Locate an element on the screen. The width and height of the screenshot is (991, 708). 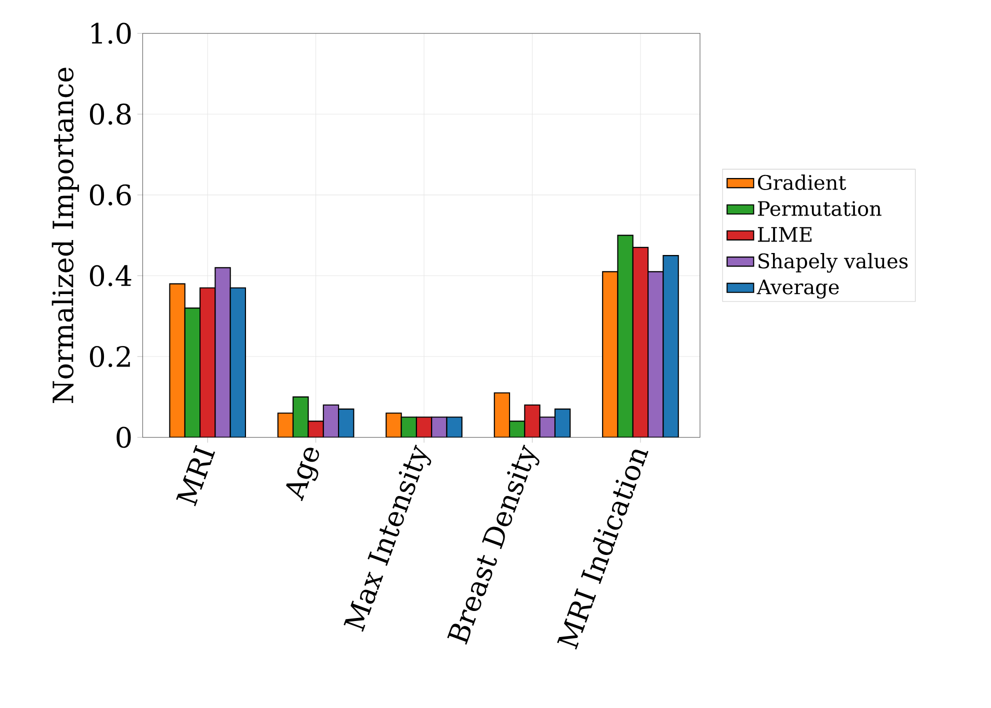
legend-label: Gradient is located at coordinates (802, 182).